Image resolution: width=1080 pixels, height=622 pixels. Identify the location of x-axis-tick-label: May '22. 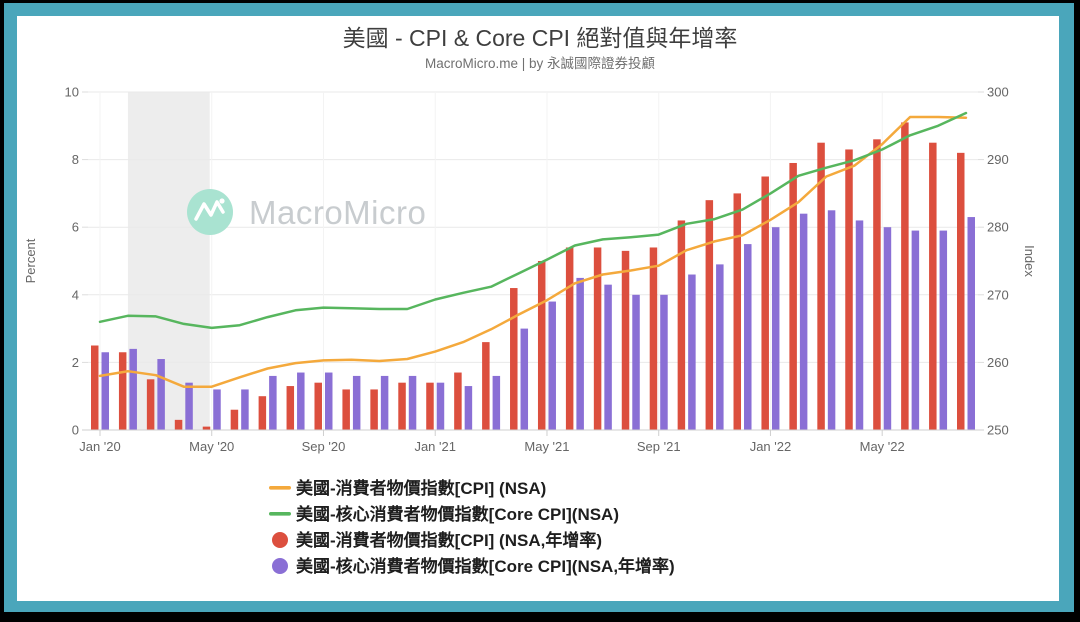
(882, 446).